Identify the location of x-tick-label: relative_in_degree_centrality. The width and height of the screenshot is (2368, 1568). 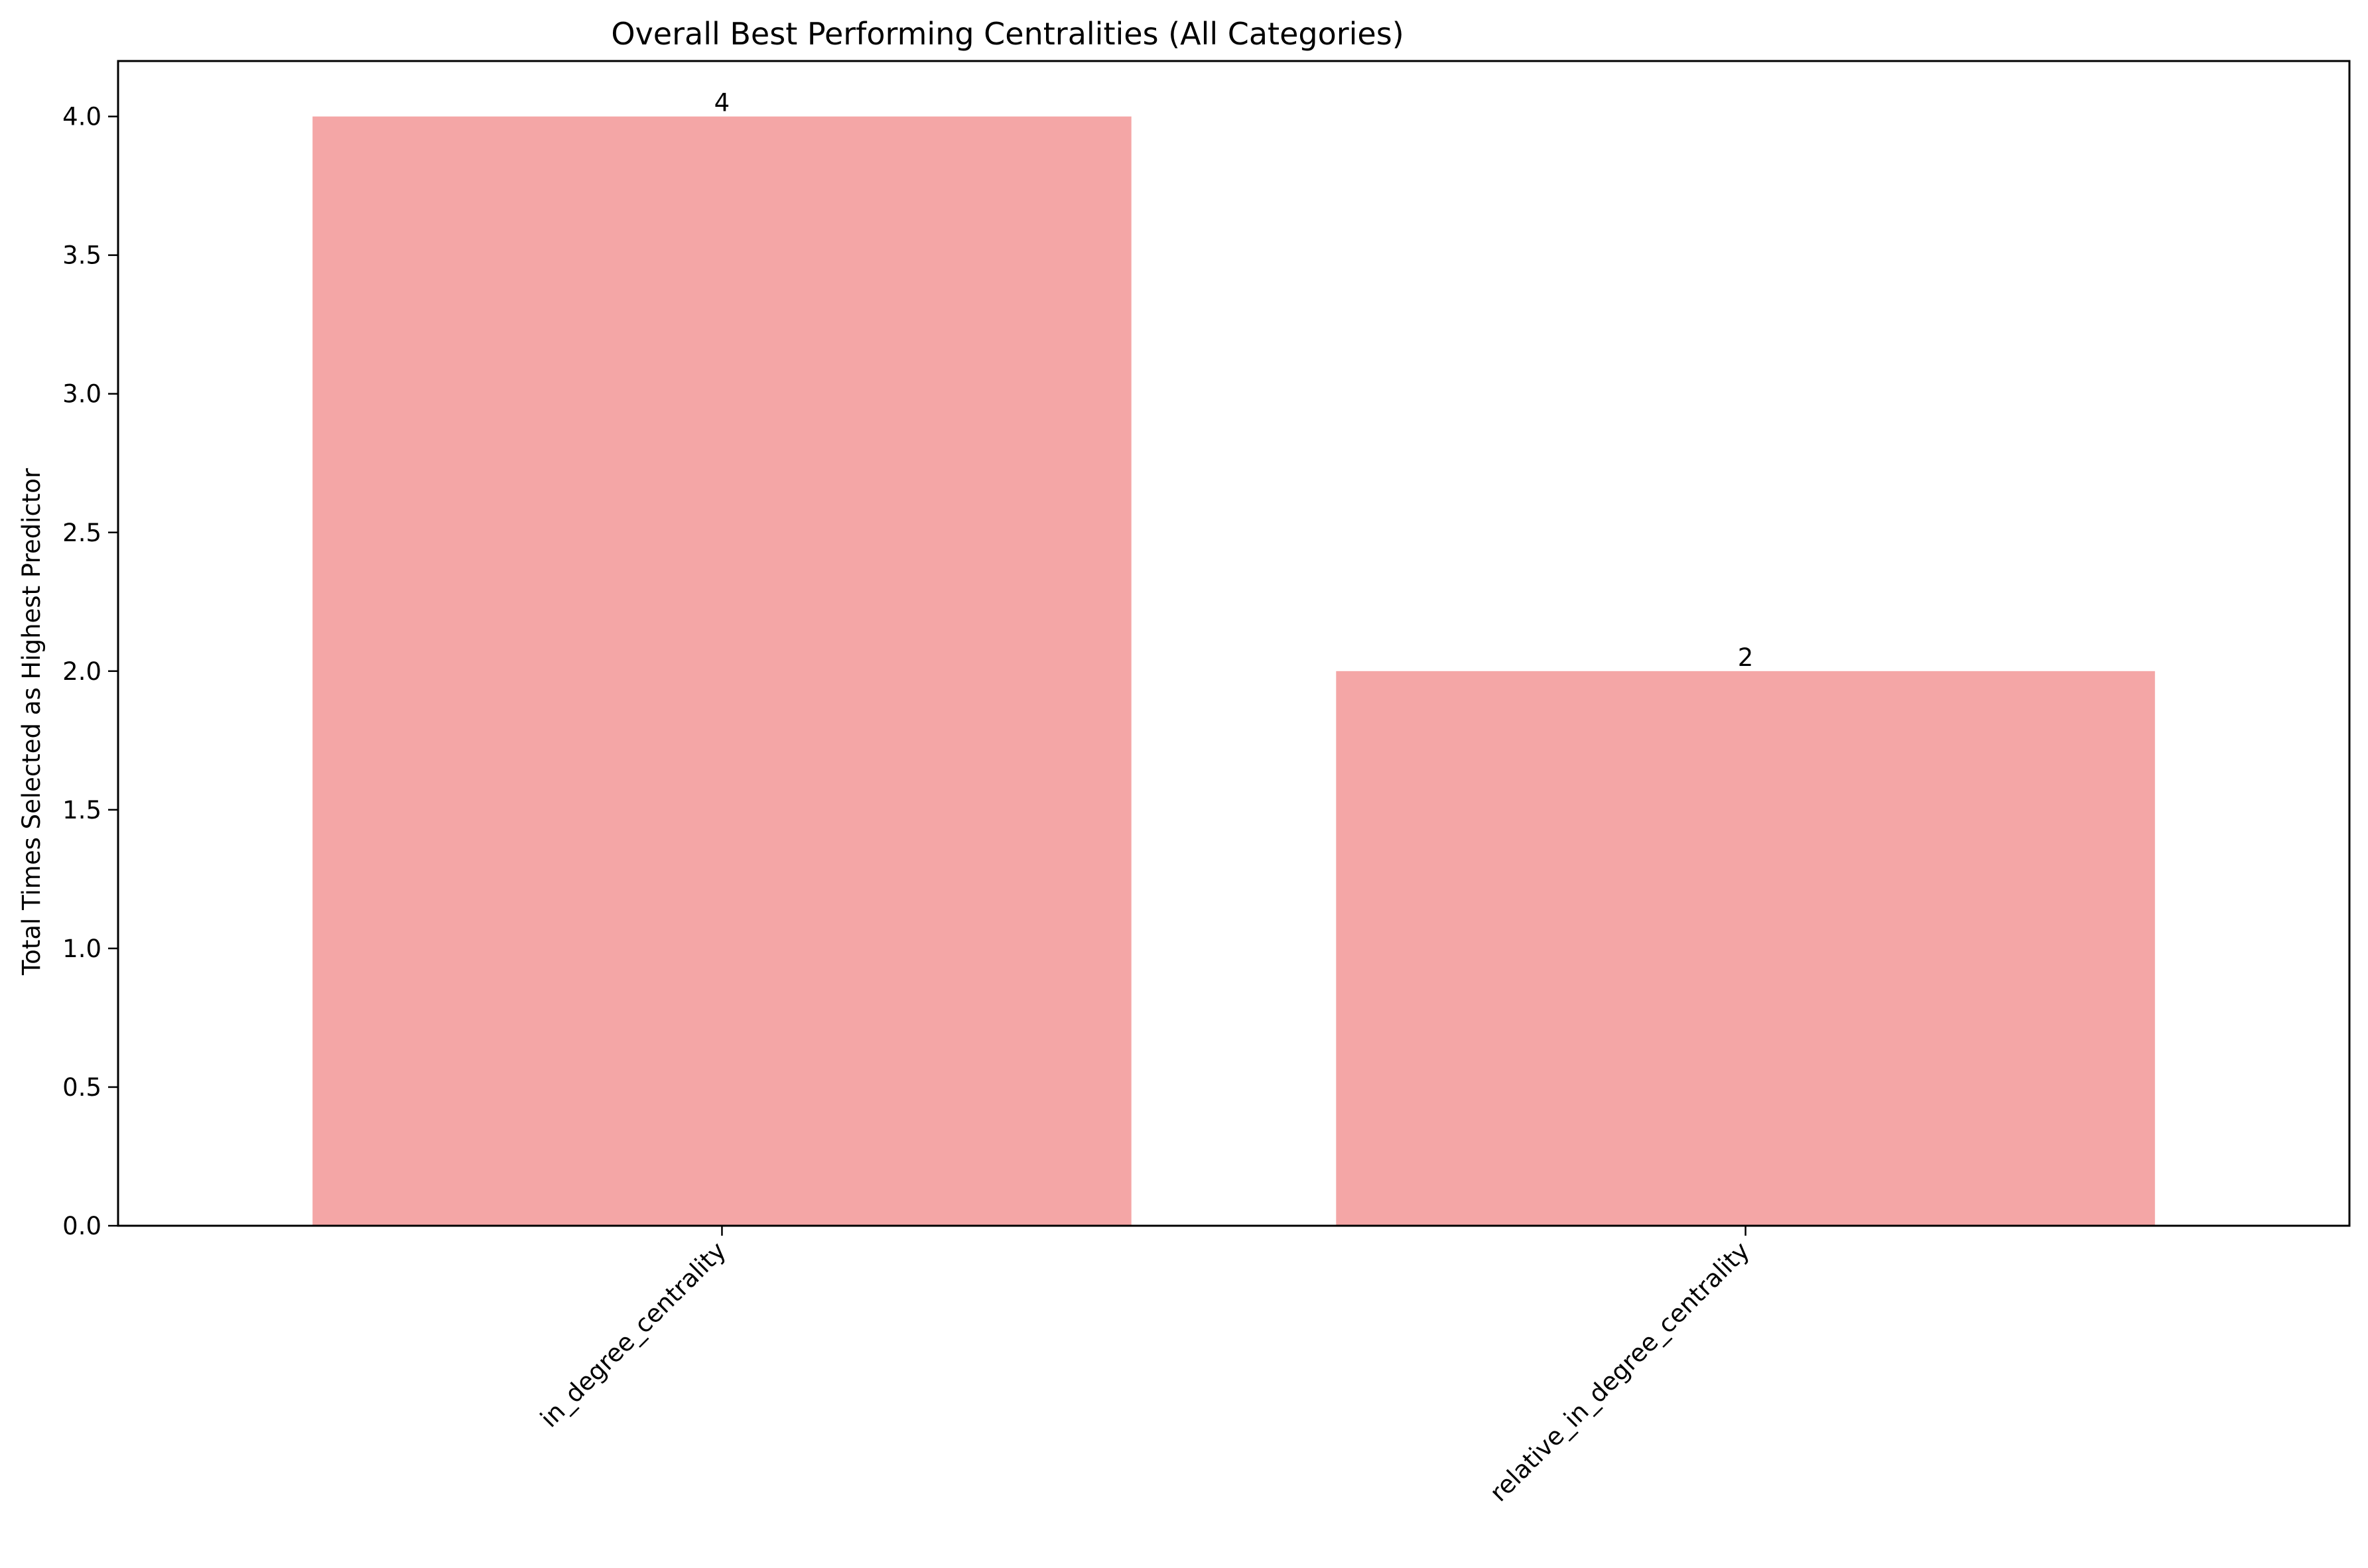
(1619, 1372).